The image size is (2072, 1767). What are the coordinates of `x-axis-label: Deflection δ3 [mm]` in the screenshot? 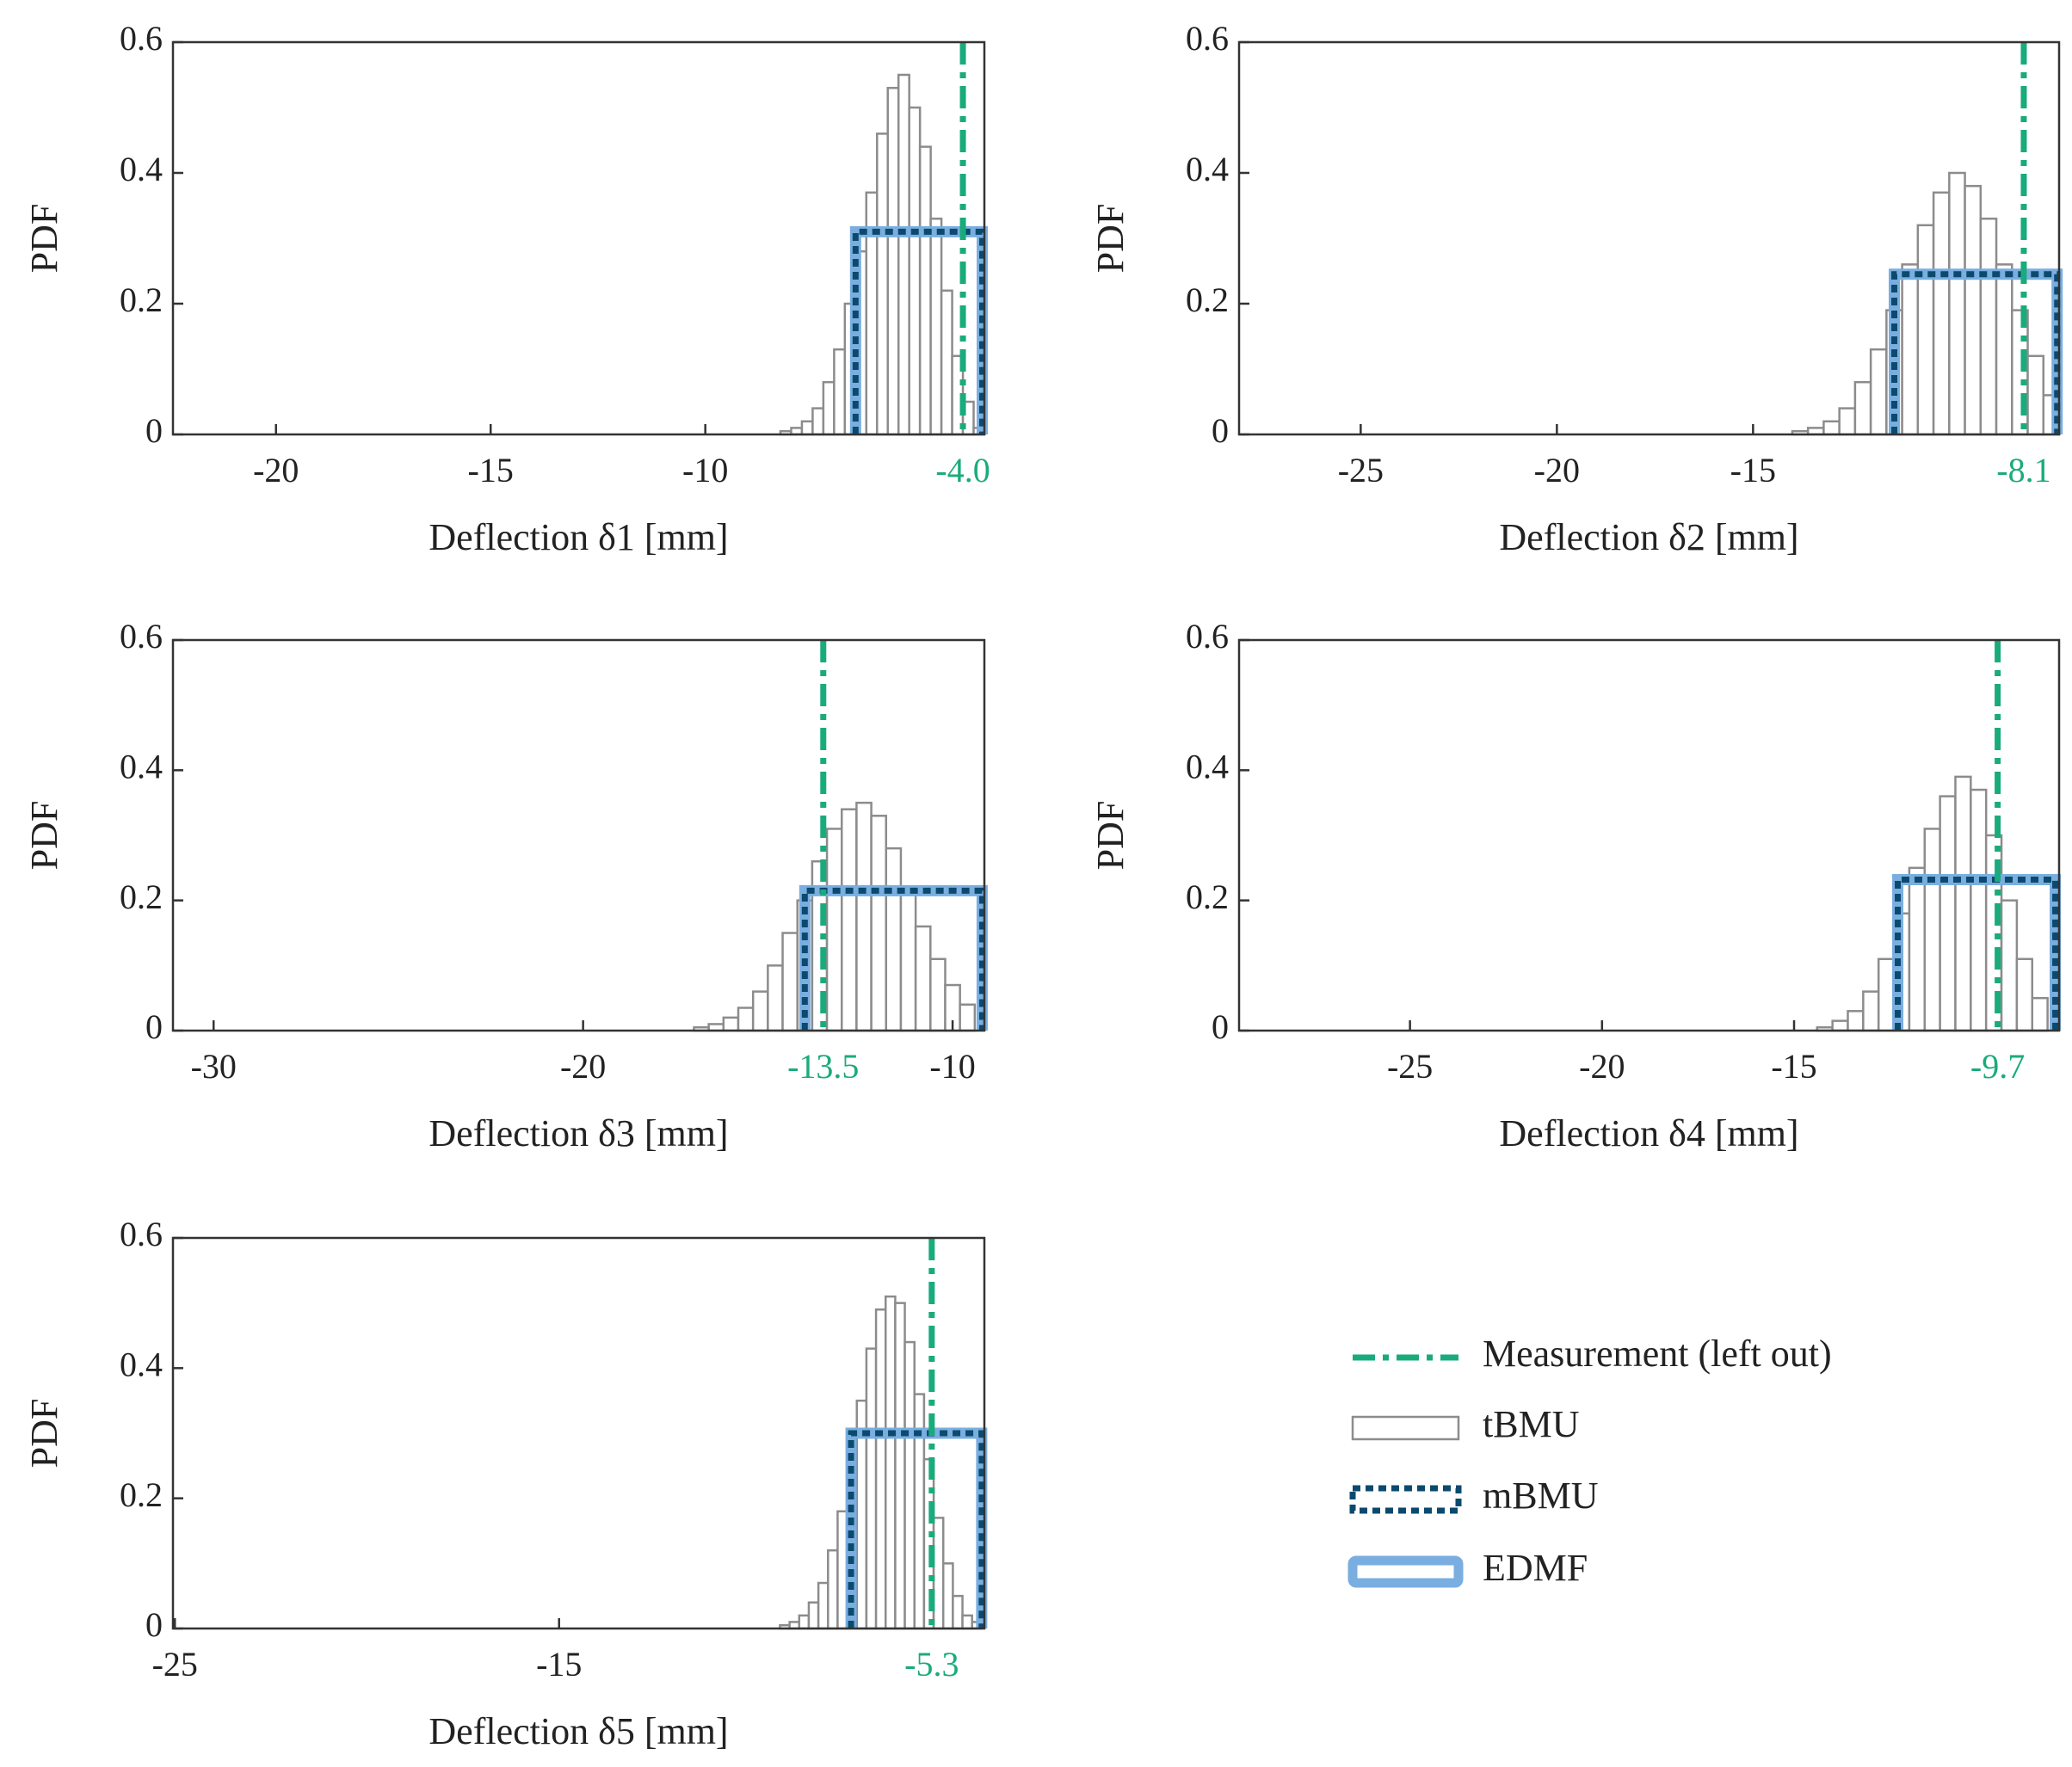 It's located at (578, 1133).